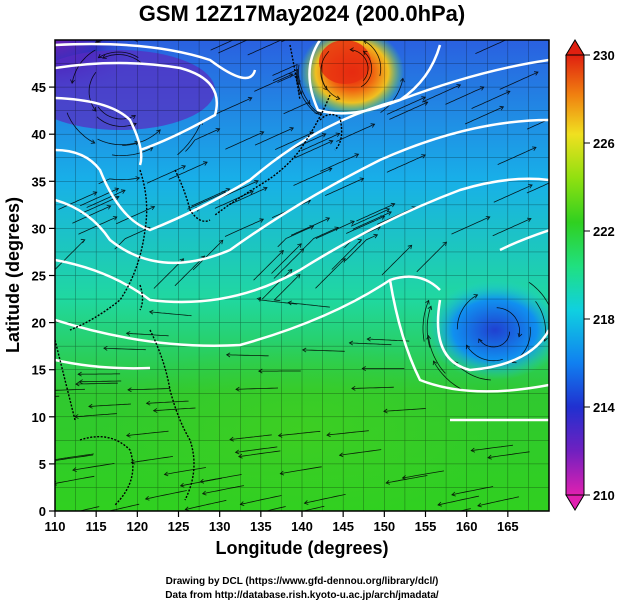 The height and width of the screenshot is (605, 619). I want to click on colorbar-tick-label: 210, so click(604, 495).